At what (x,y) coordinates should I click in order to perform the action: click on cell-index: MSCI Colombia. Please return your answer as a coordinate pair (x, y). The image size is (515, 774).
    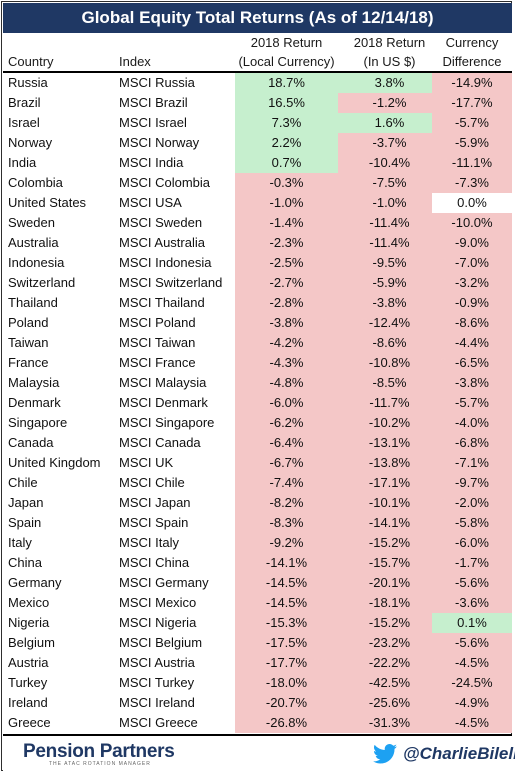
    Looking at the image, I should click on (165, 182).